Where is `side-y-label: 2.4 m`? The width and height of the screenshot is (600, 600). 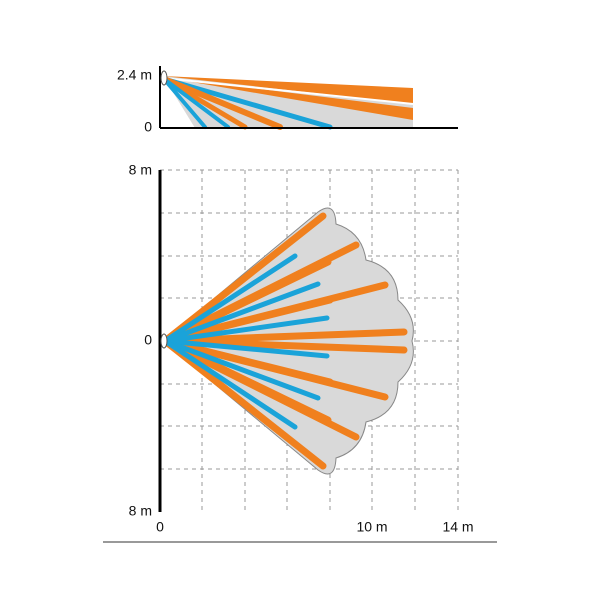 side-y-label: 2.4 m is located at coordinates (134, 75).